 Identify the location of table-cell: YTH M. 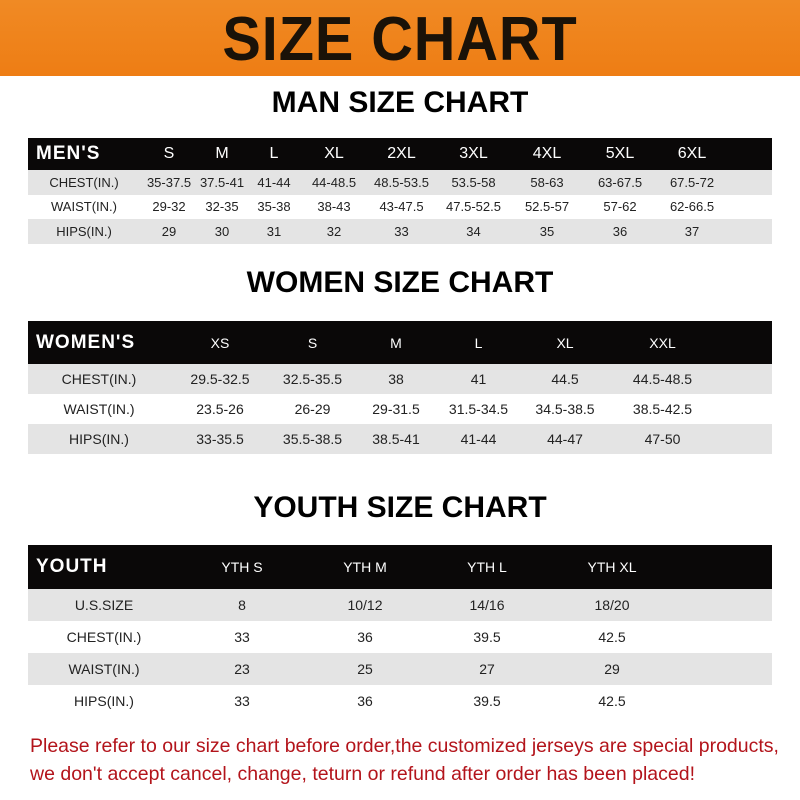
(365, 567).